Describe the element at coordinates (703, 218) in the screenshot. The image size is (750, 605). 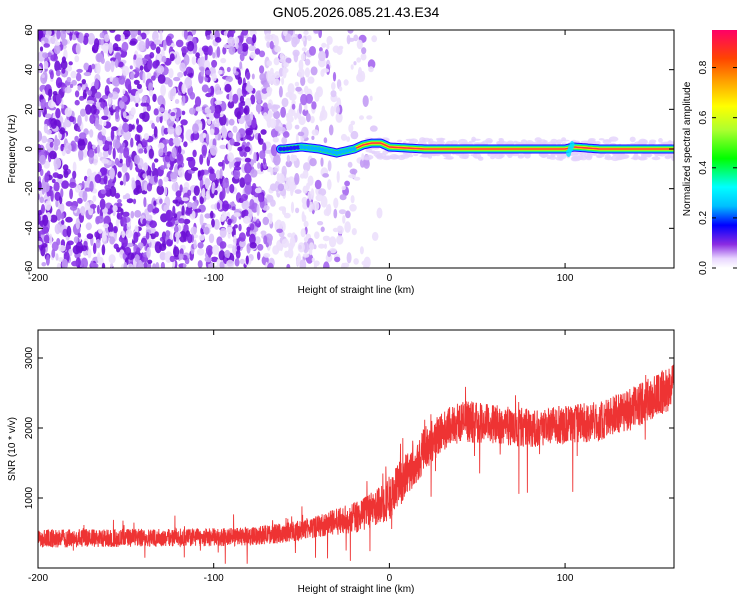
I see `colorbar-tick-label: 0.2` at that location.